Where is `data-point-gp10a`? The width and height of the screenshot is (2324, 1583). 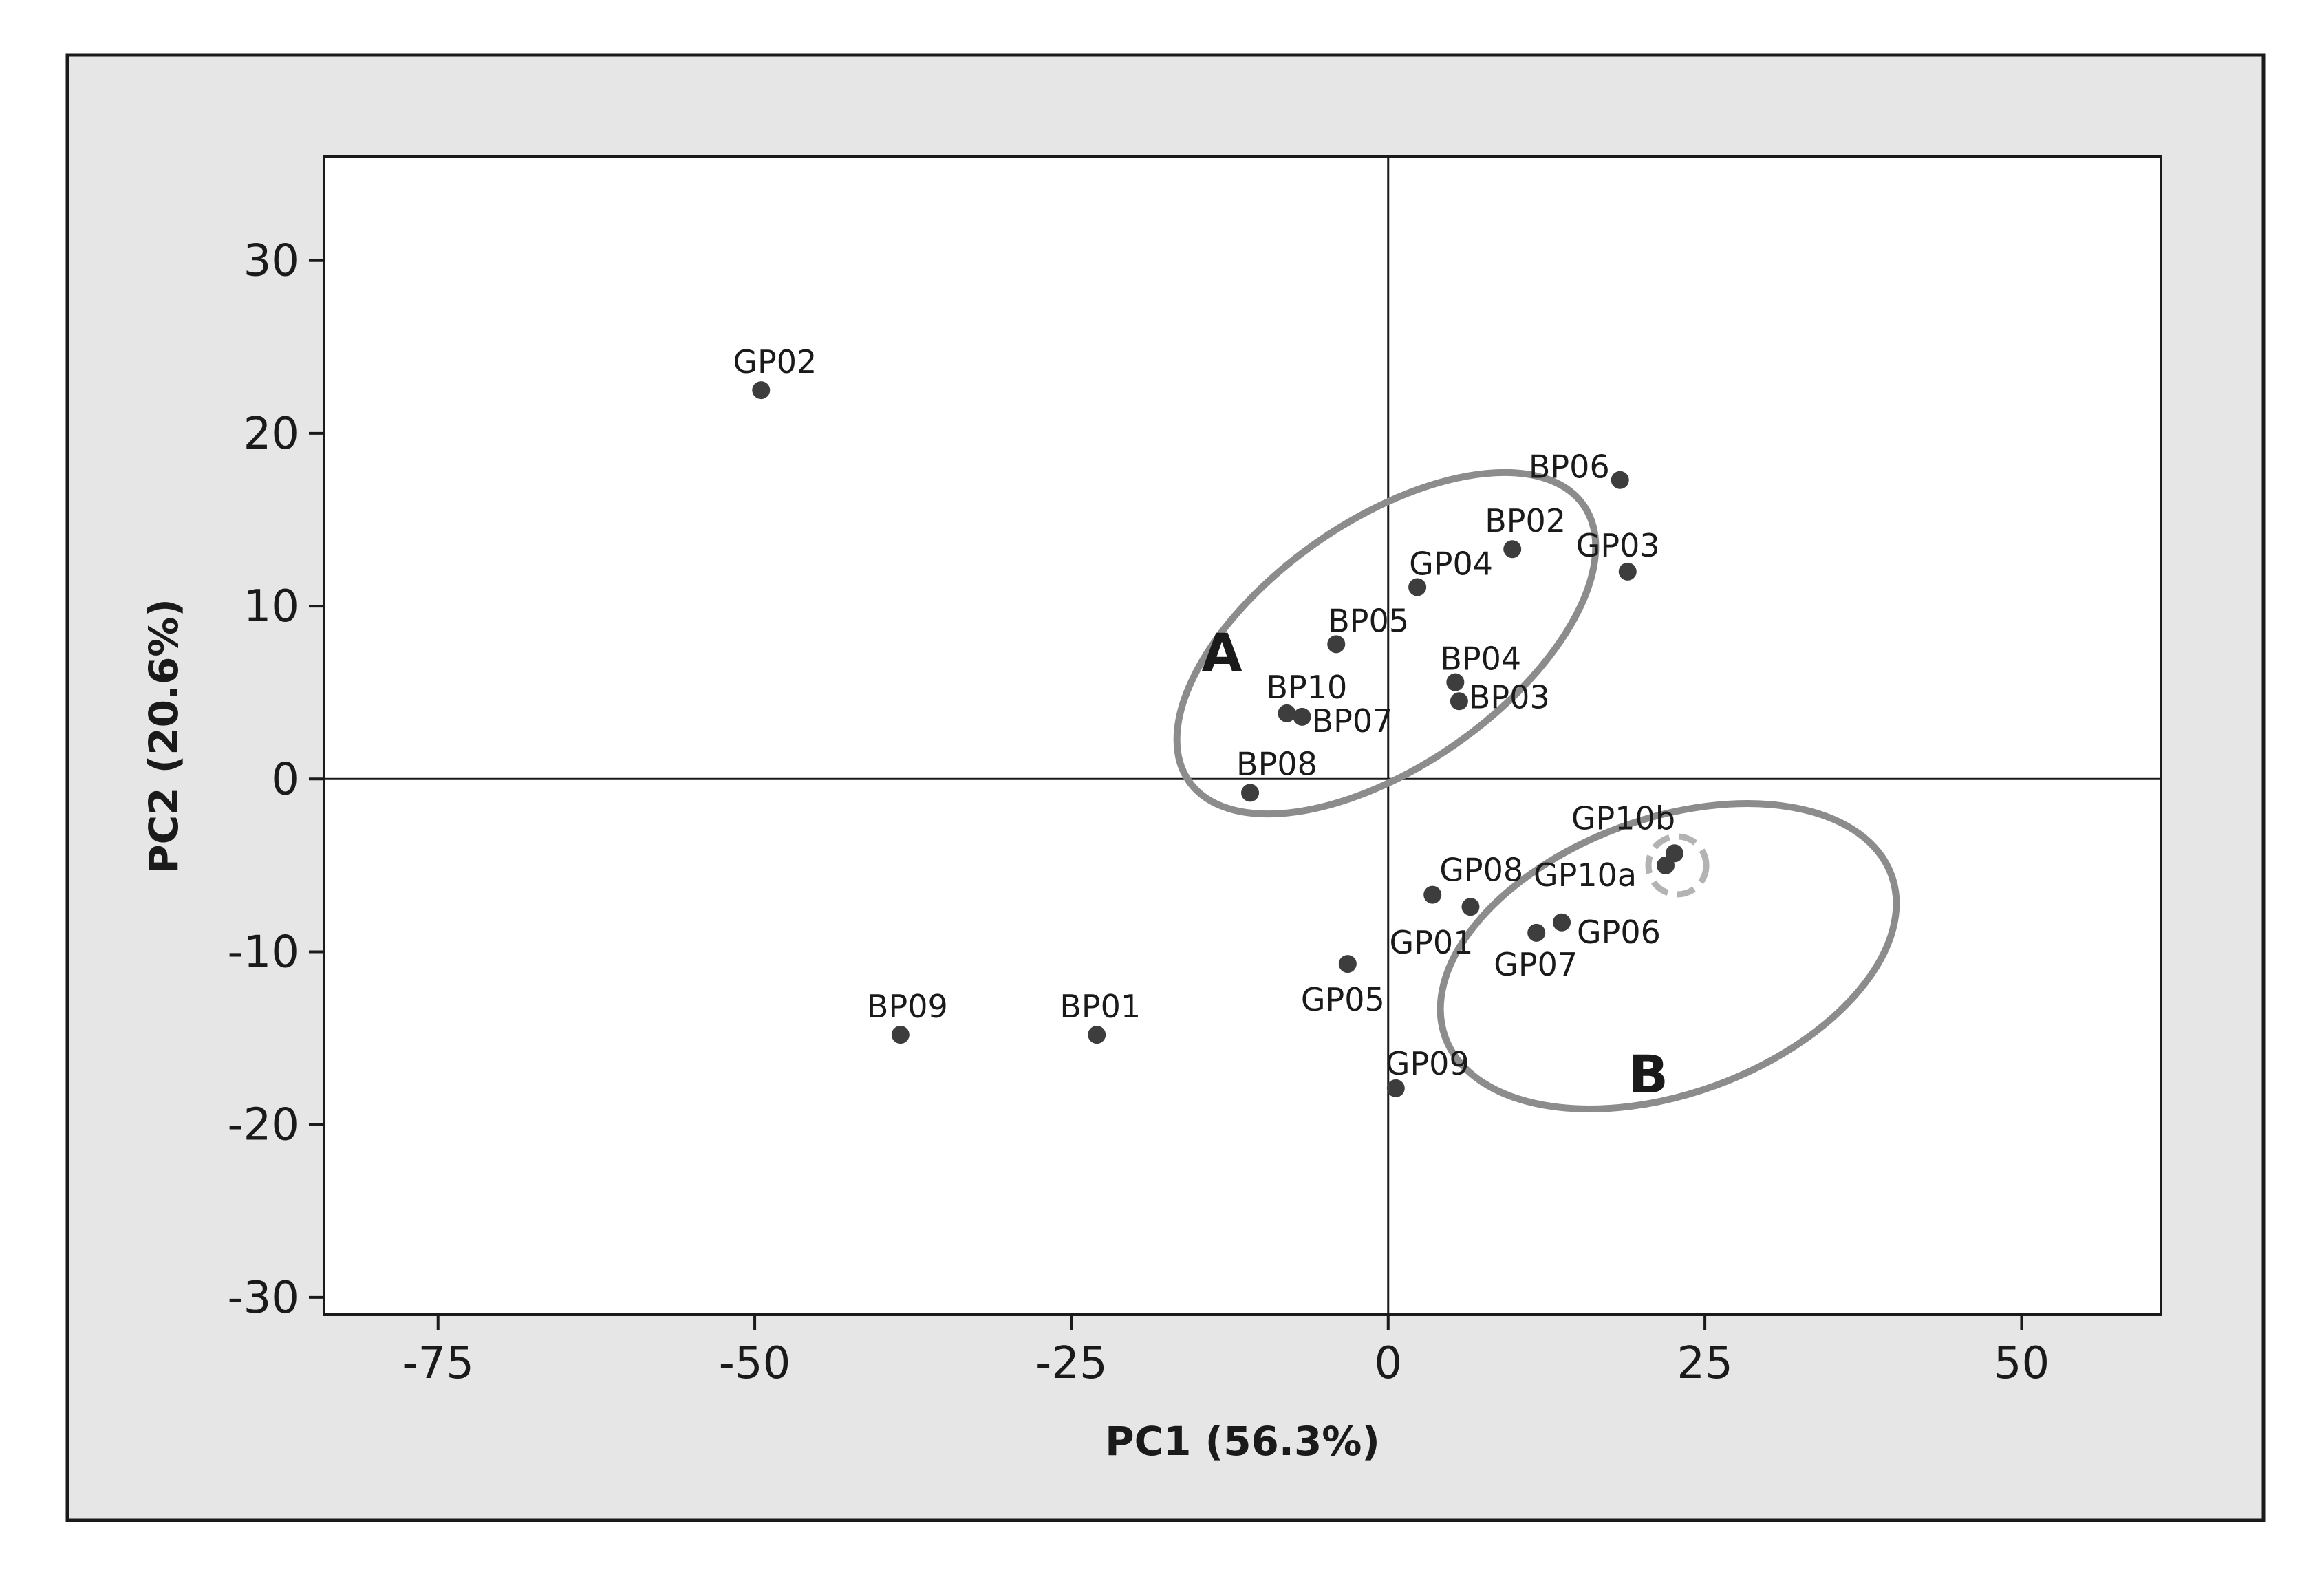 data-point-gp10a is located at coordinates (1666, 865).